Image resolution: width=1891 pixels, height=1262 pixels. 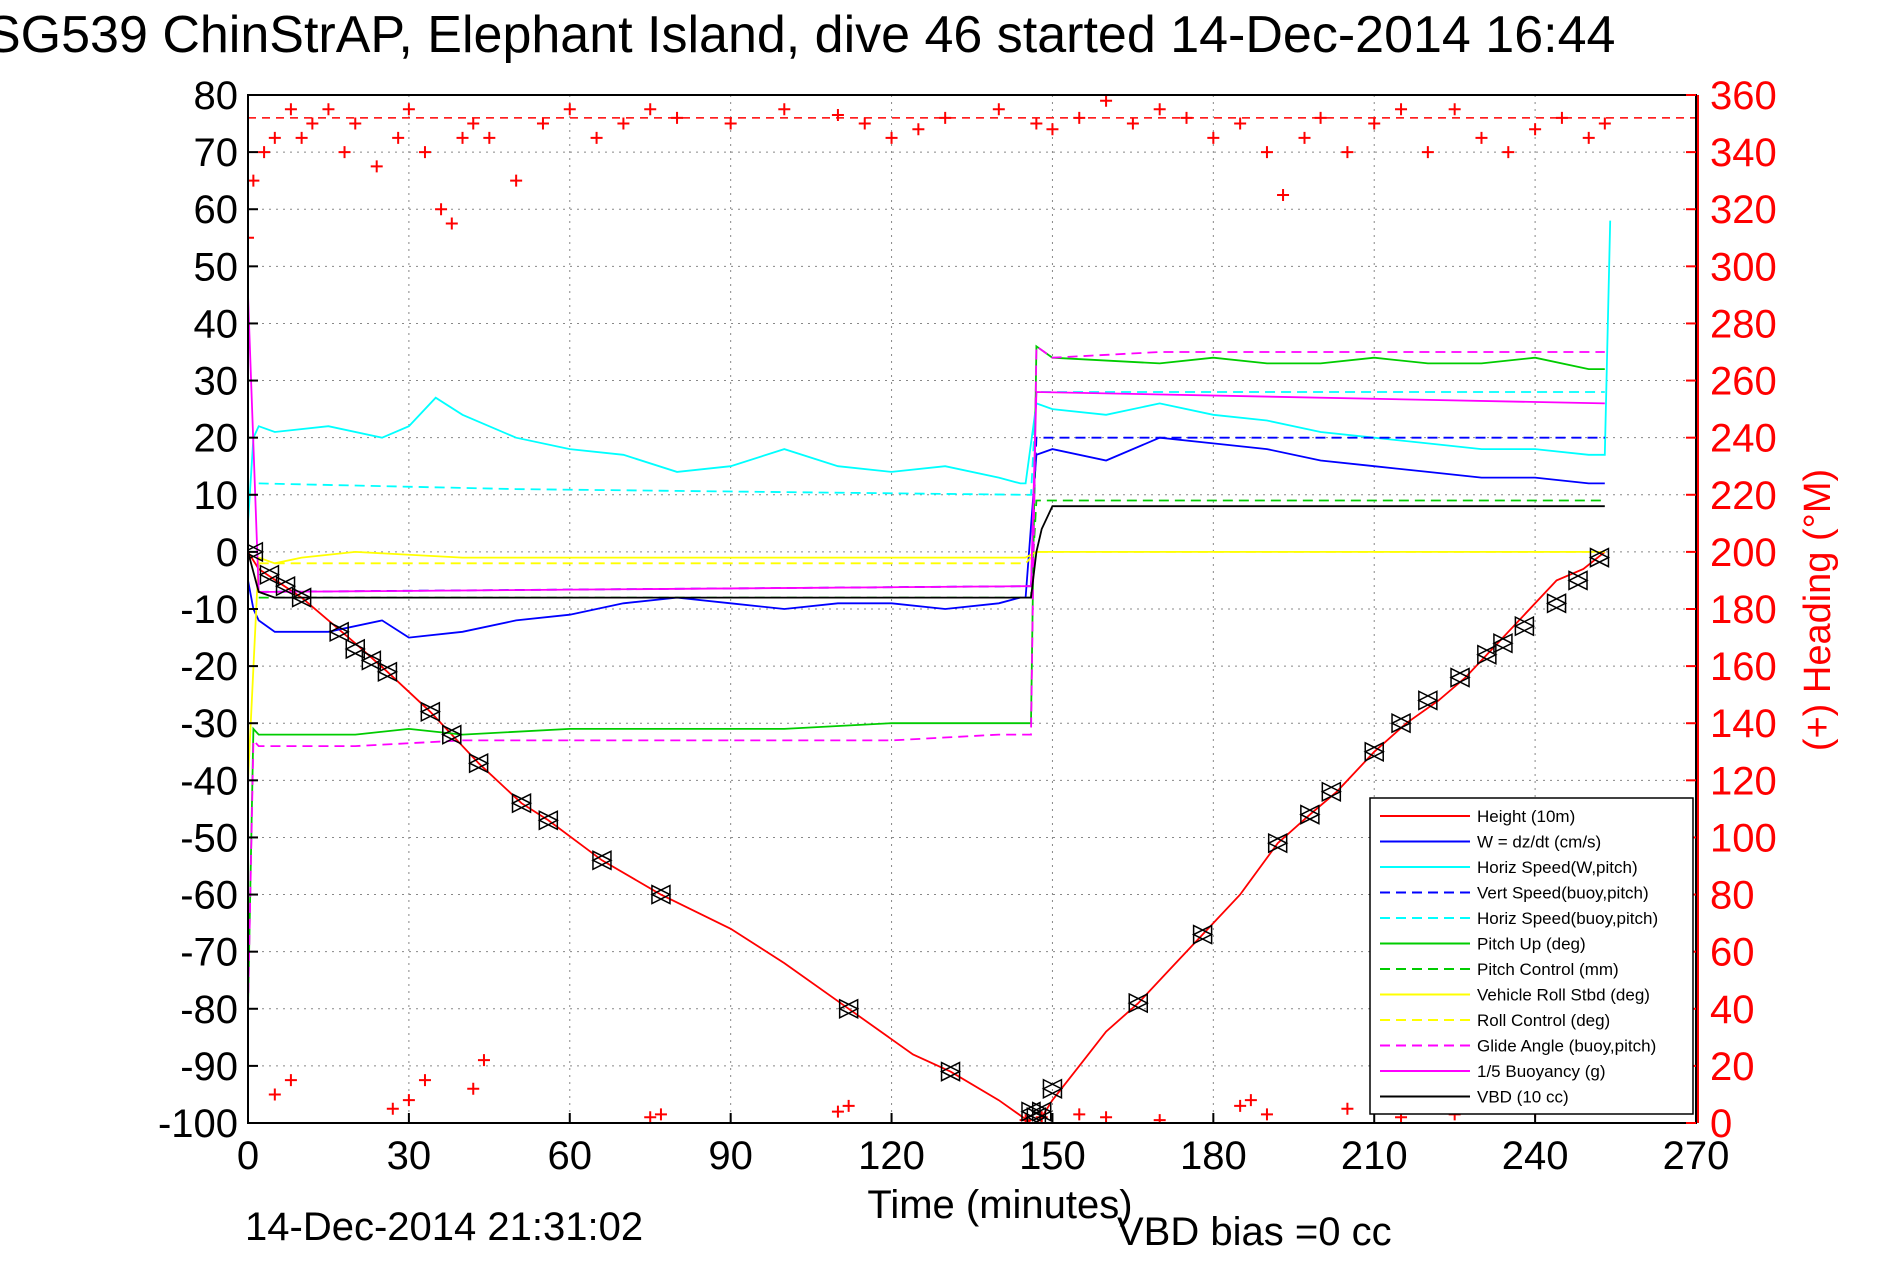 I want to click on y2-tick-label: 60, so click(x=1732, y=953).